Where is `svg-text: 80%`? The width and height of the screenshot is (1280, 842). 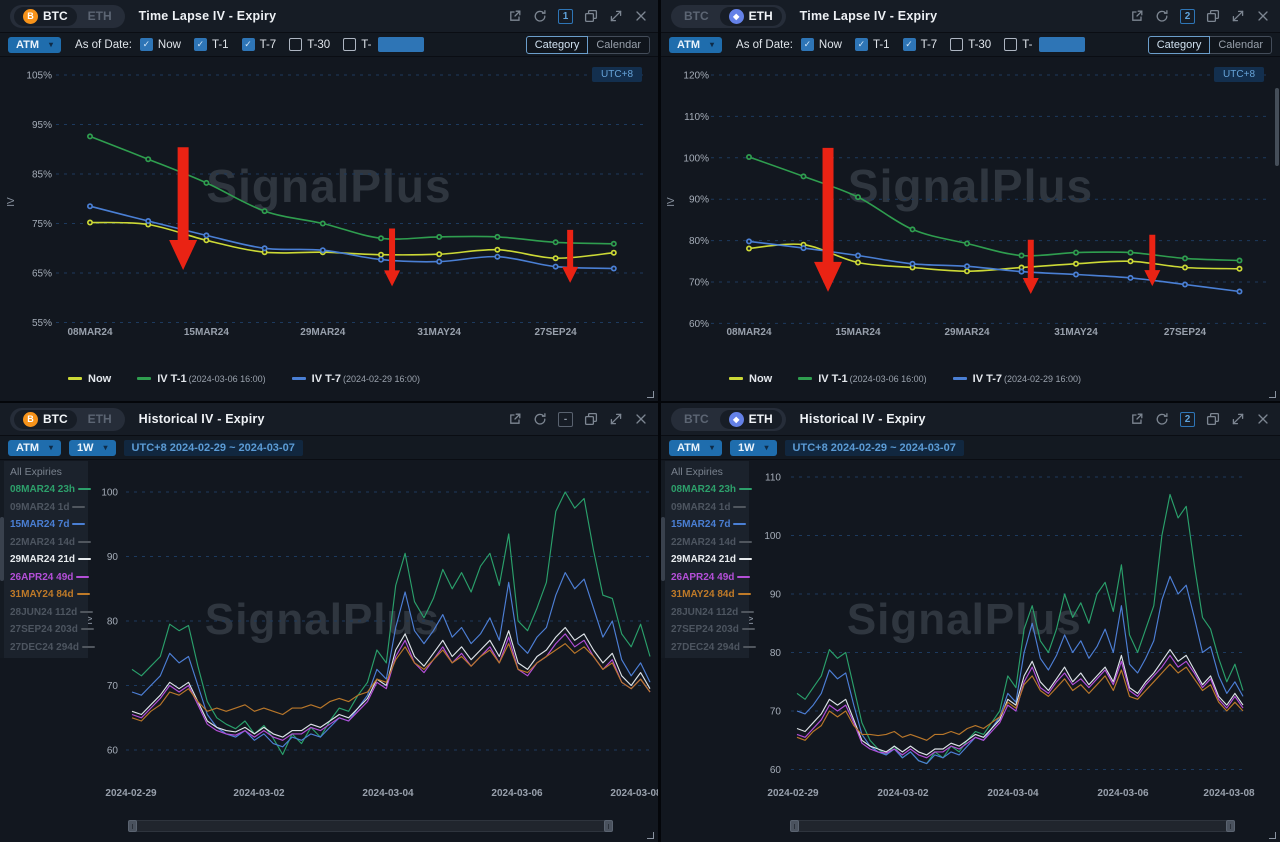
svg-text: 80% is located at coordinates (699, 241).